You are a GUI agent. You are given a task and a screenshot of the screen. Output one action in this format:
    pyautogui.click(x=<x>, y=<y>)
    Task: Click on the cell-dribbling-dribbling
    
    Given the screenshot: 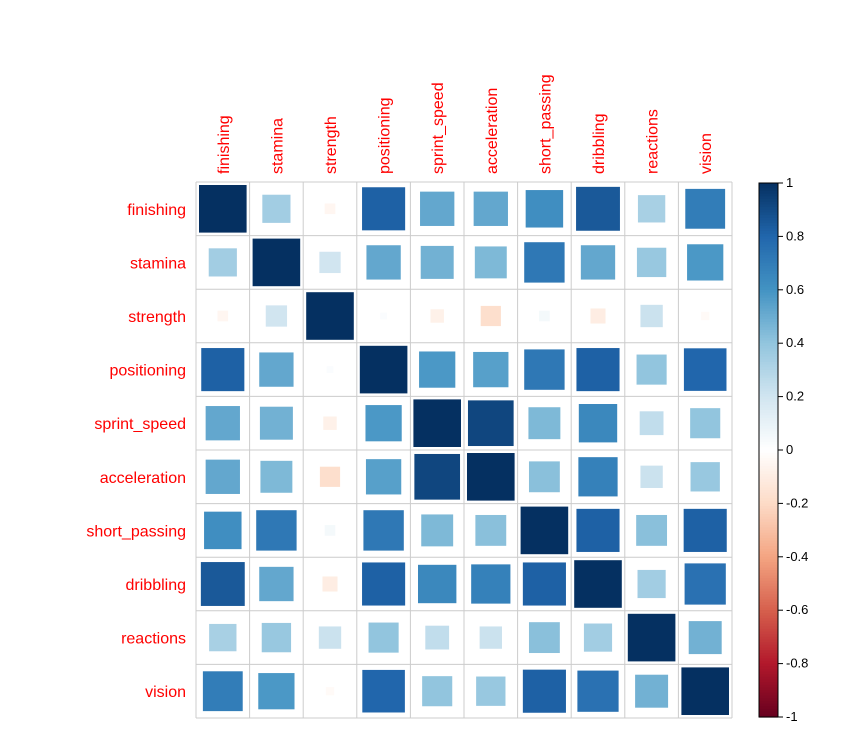 What is the action you would take?
    pyautogui.click(x=598, y=584)
    